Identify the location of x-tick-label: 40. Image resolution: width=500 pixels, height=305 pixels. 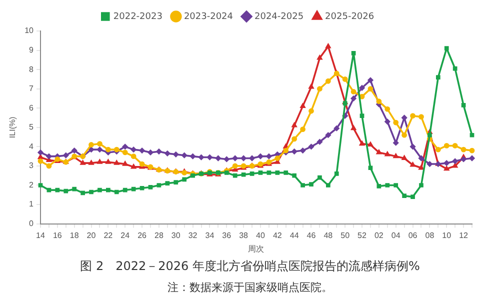
(261, 235).